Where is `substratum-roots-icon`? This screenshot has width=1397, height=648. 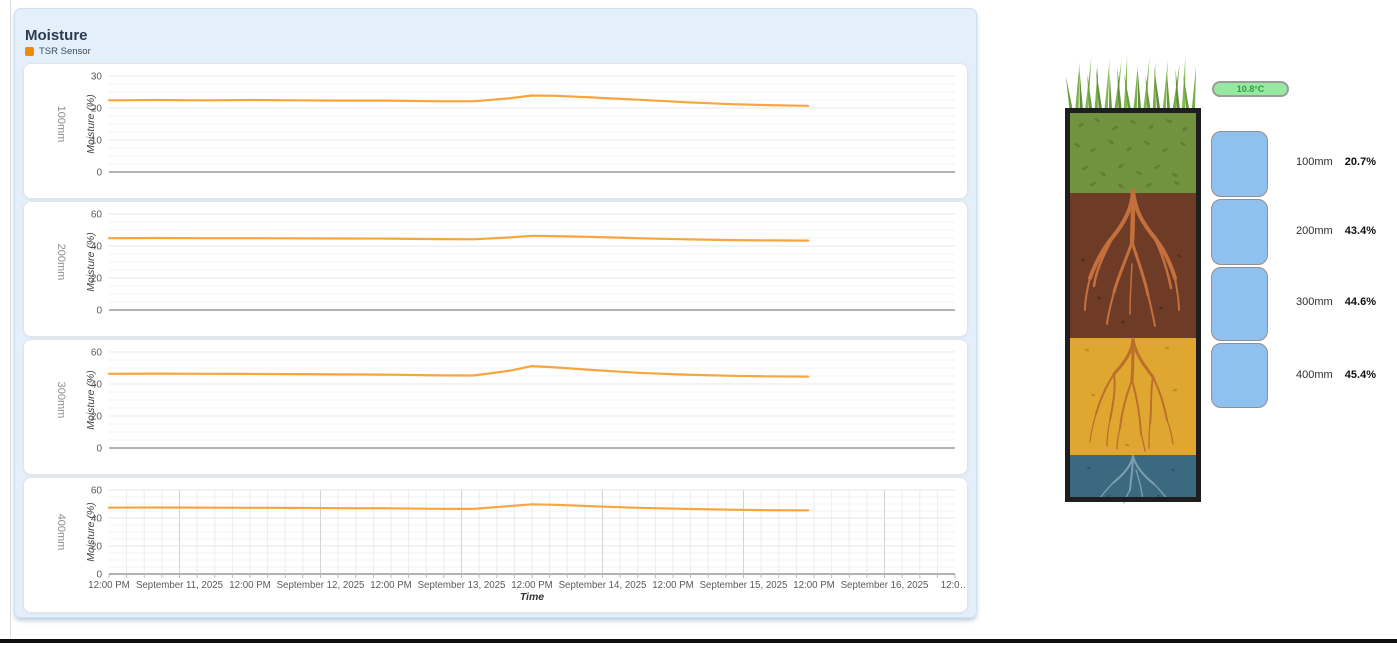 substratum-roots-icon is located at coordinates (1131, 394).